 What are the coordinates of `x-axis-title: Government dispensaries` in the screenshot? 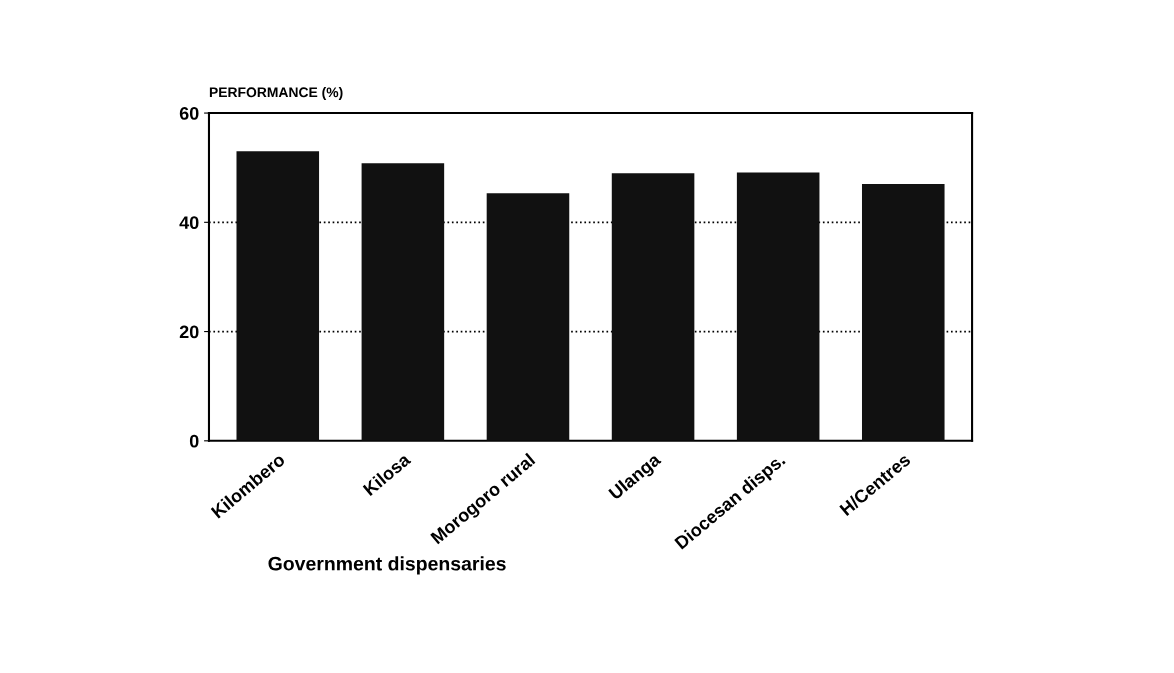 It's located at (387, 565).